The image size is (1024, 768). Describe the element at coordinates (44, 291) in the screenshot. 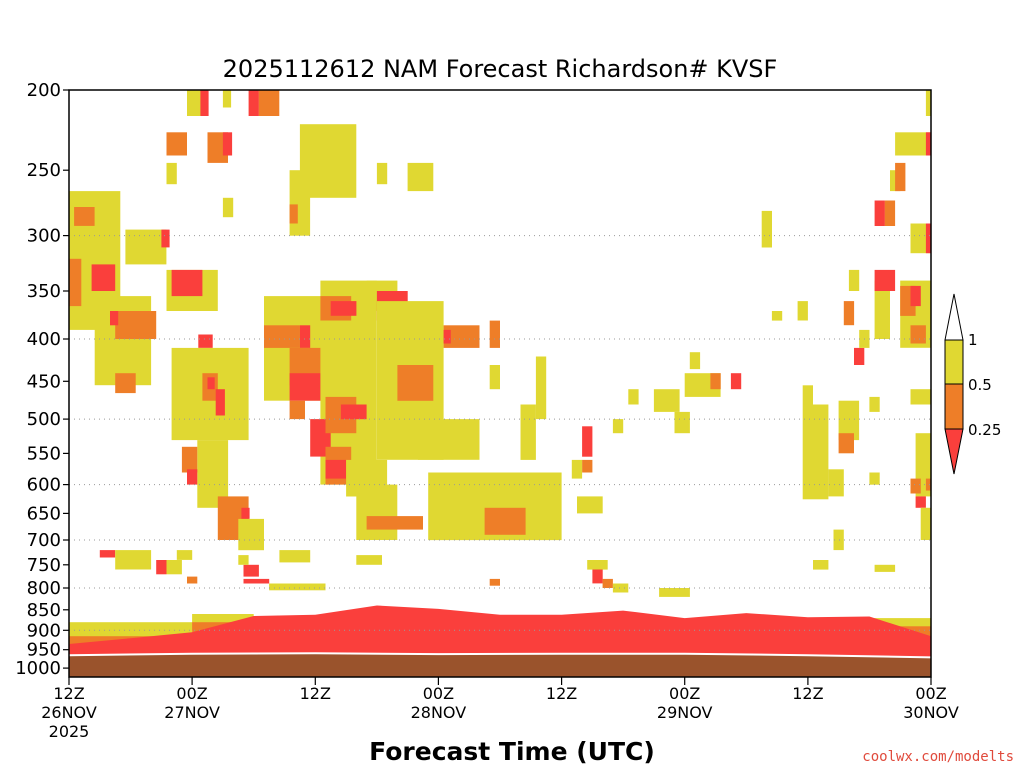

I see `y-tick-label-350: 350` at that location.